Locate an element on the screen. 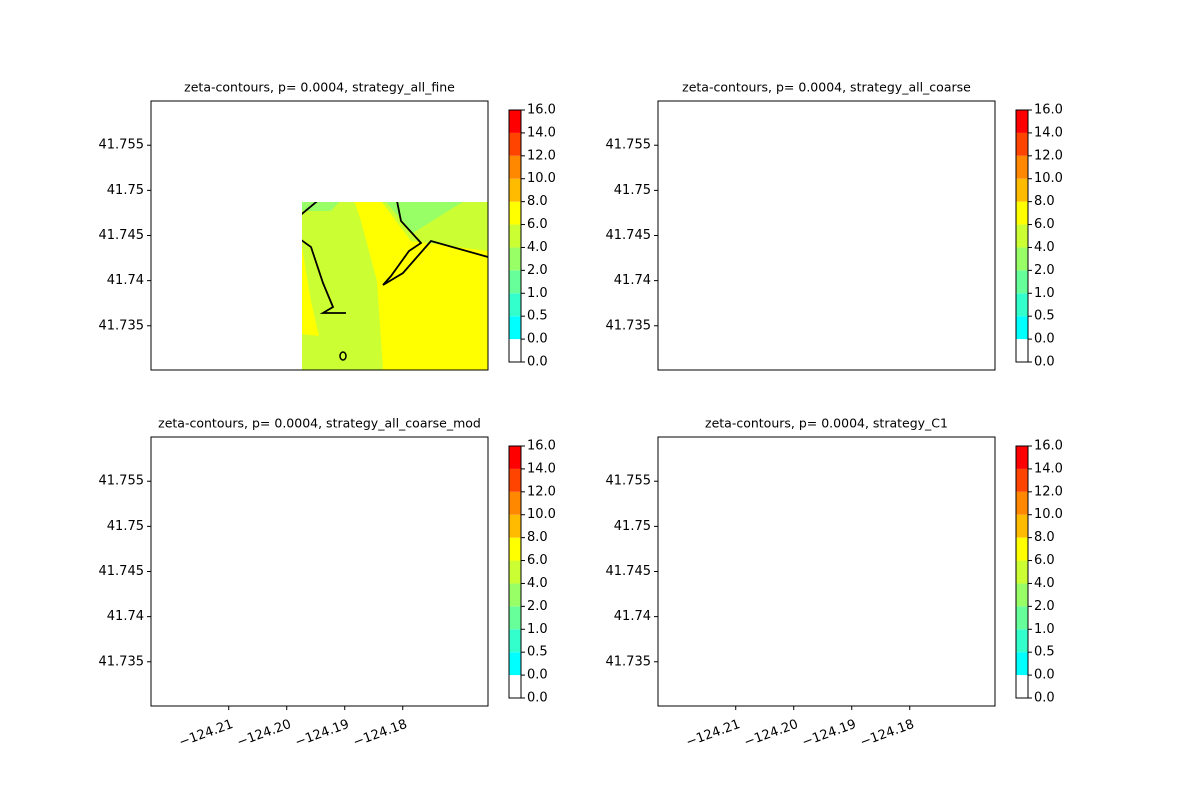 Image resolution: width=1200 pixels, height=800 pixels. subplot-title: zeta-contours, p= 0.0004, strategy_C1 is located at coordinates (826, 423).